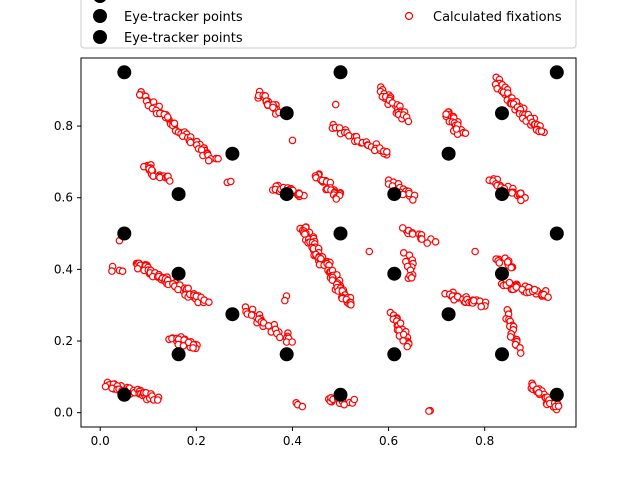 The height and width of the screenshot is (480, 640). I want to click on y-tick-label-0: 0.0, so click(63, 413).